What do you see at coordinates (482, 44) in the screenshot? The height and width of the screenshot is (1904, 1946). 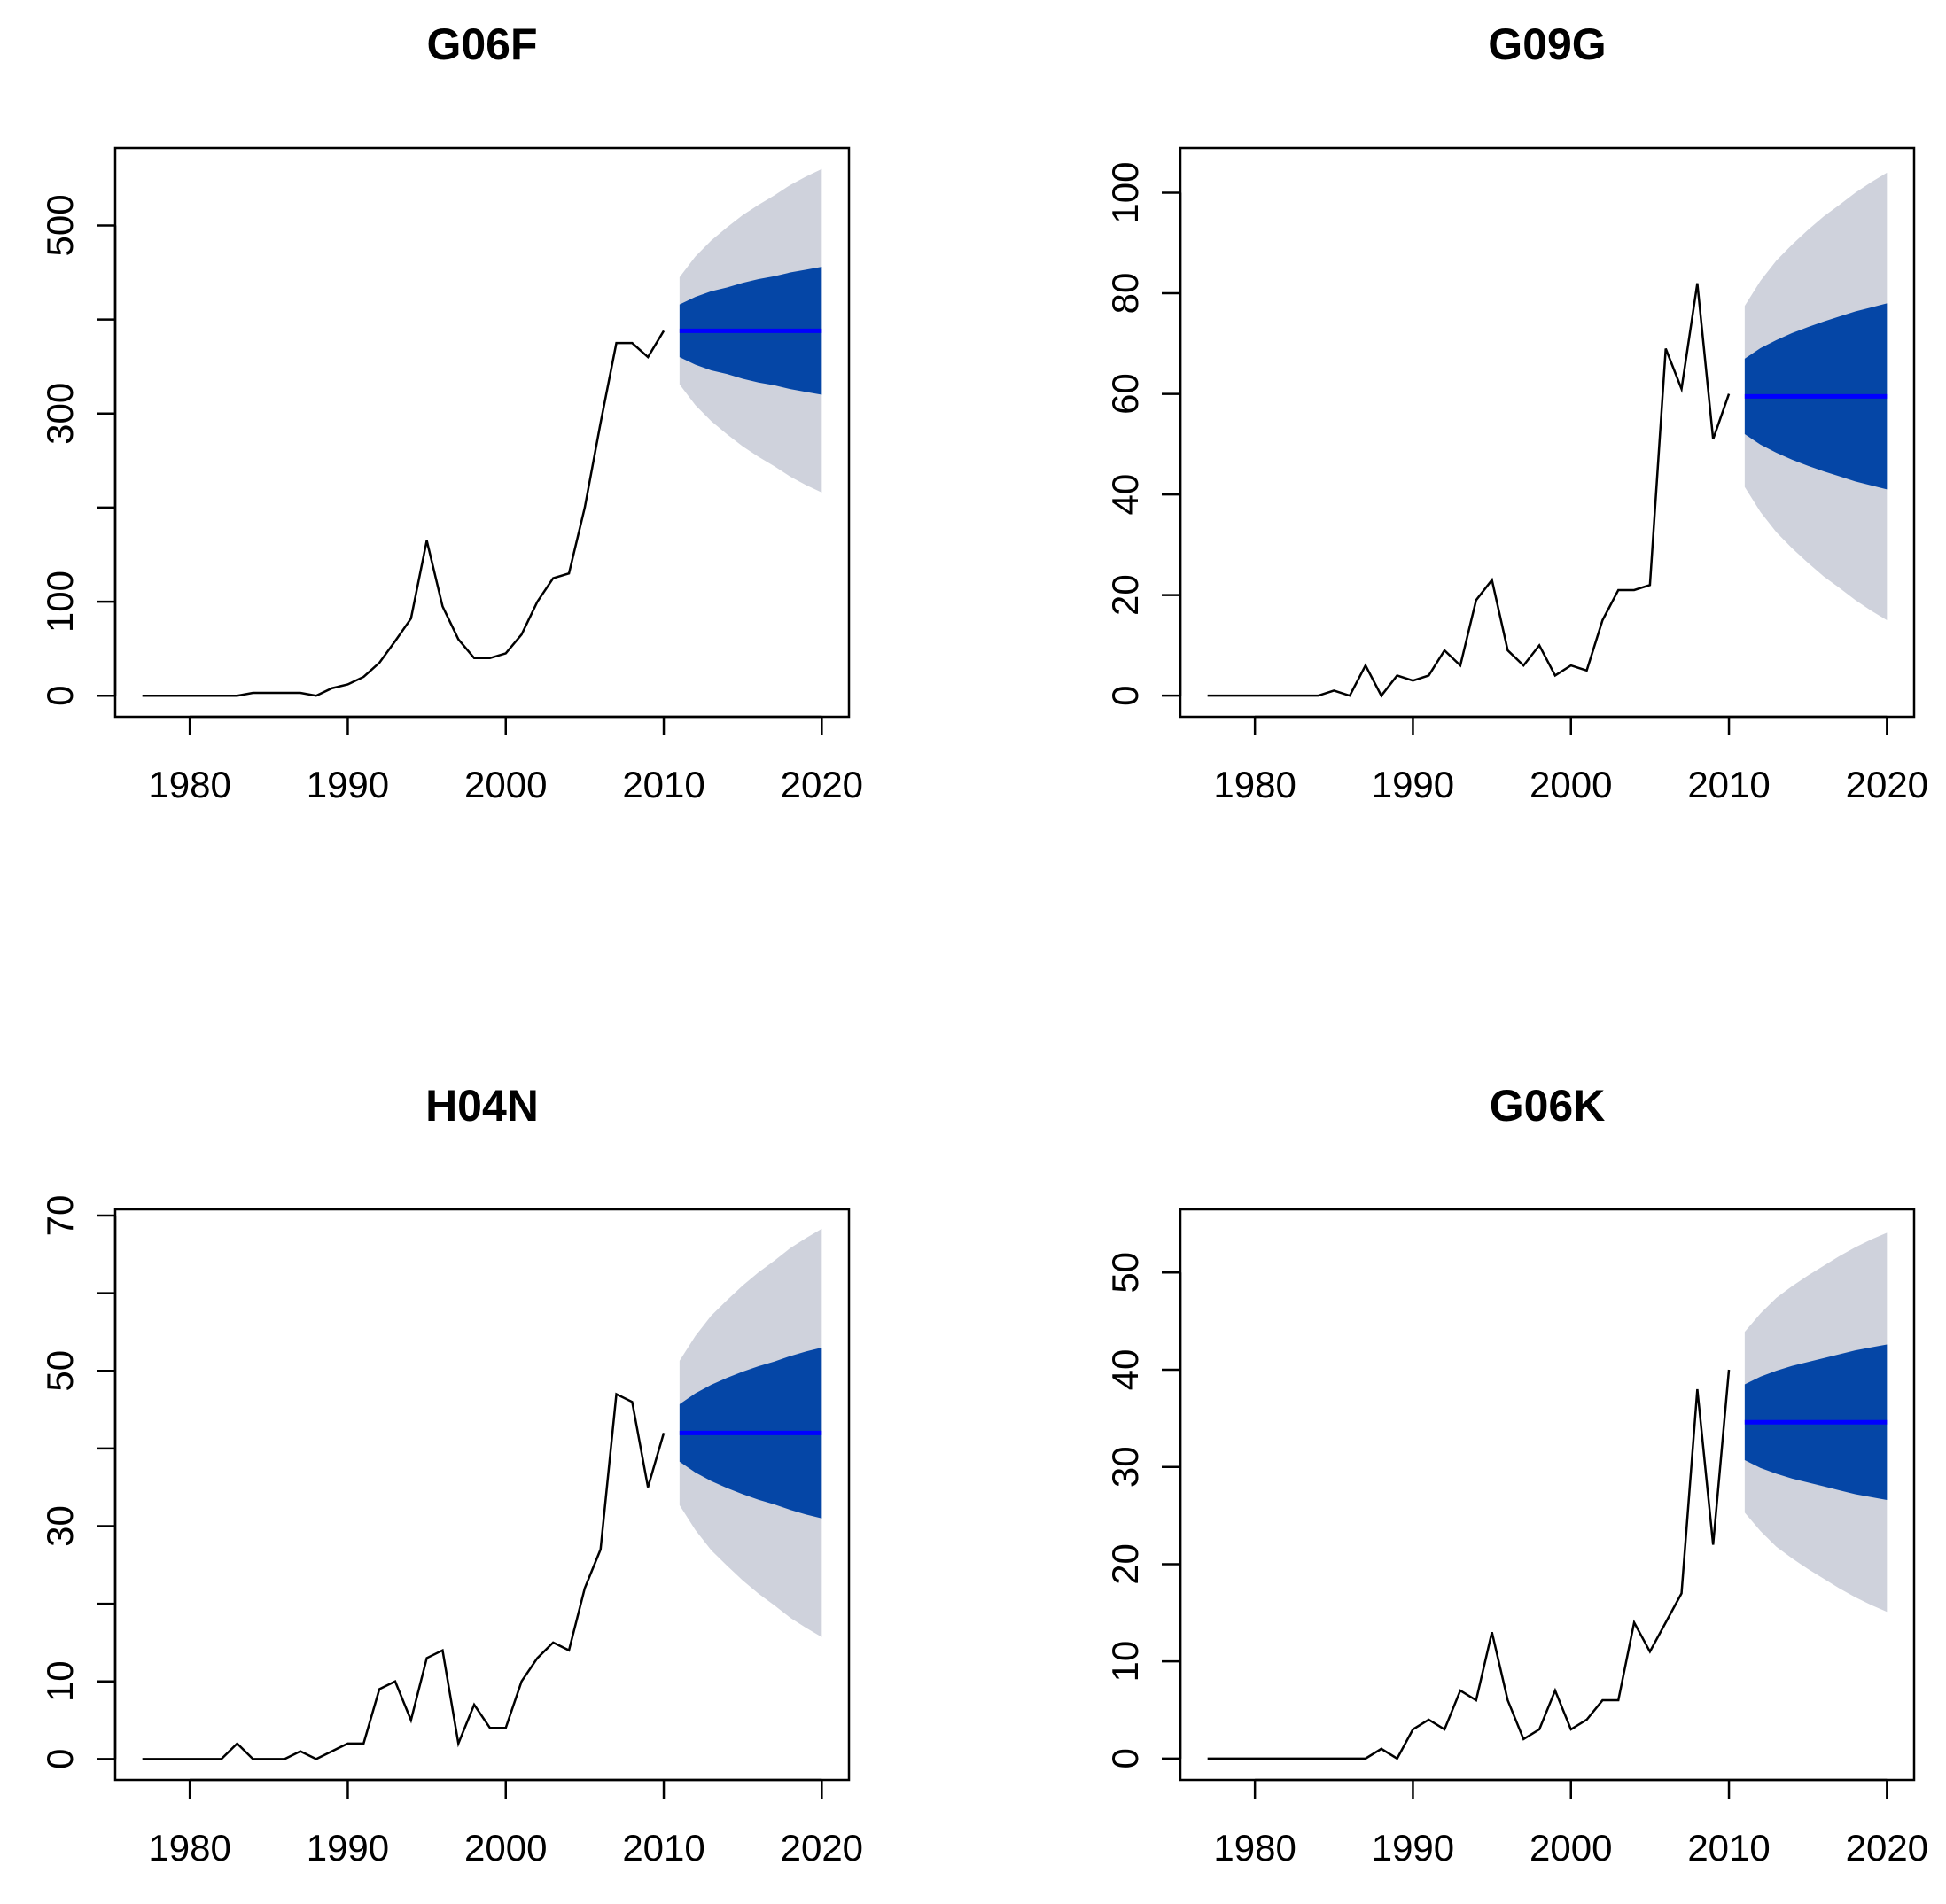 I see `chart-title: G06F` at bounding box center [482, 44].